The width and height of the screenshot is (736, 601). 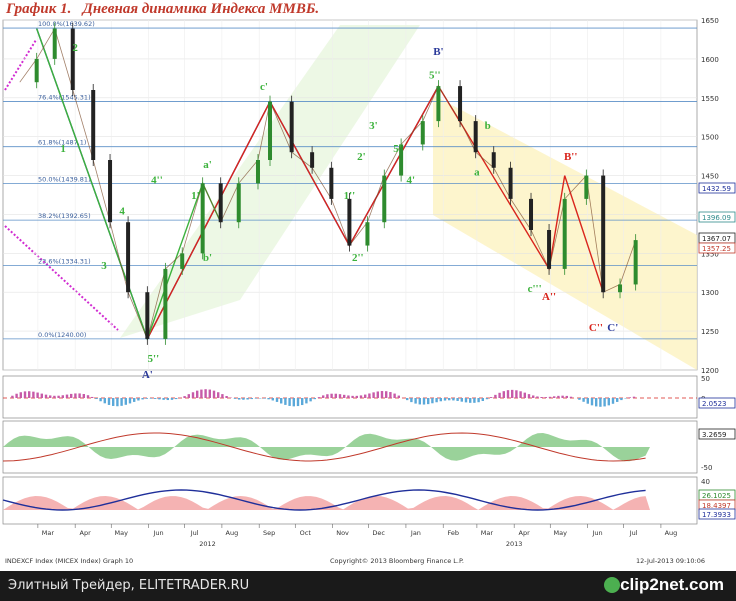 I want to click on right-label: 18.4397, so click(x=716, y=506).